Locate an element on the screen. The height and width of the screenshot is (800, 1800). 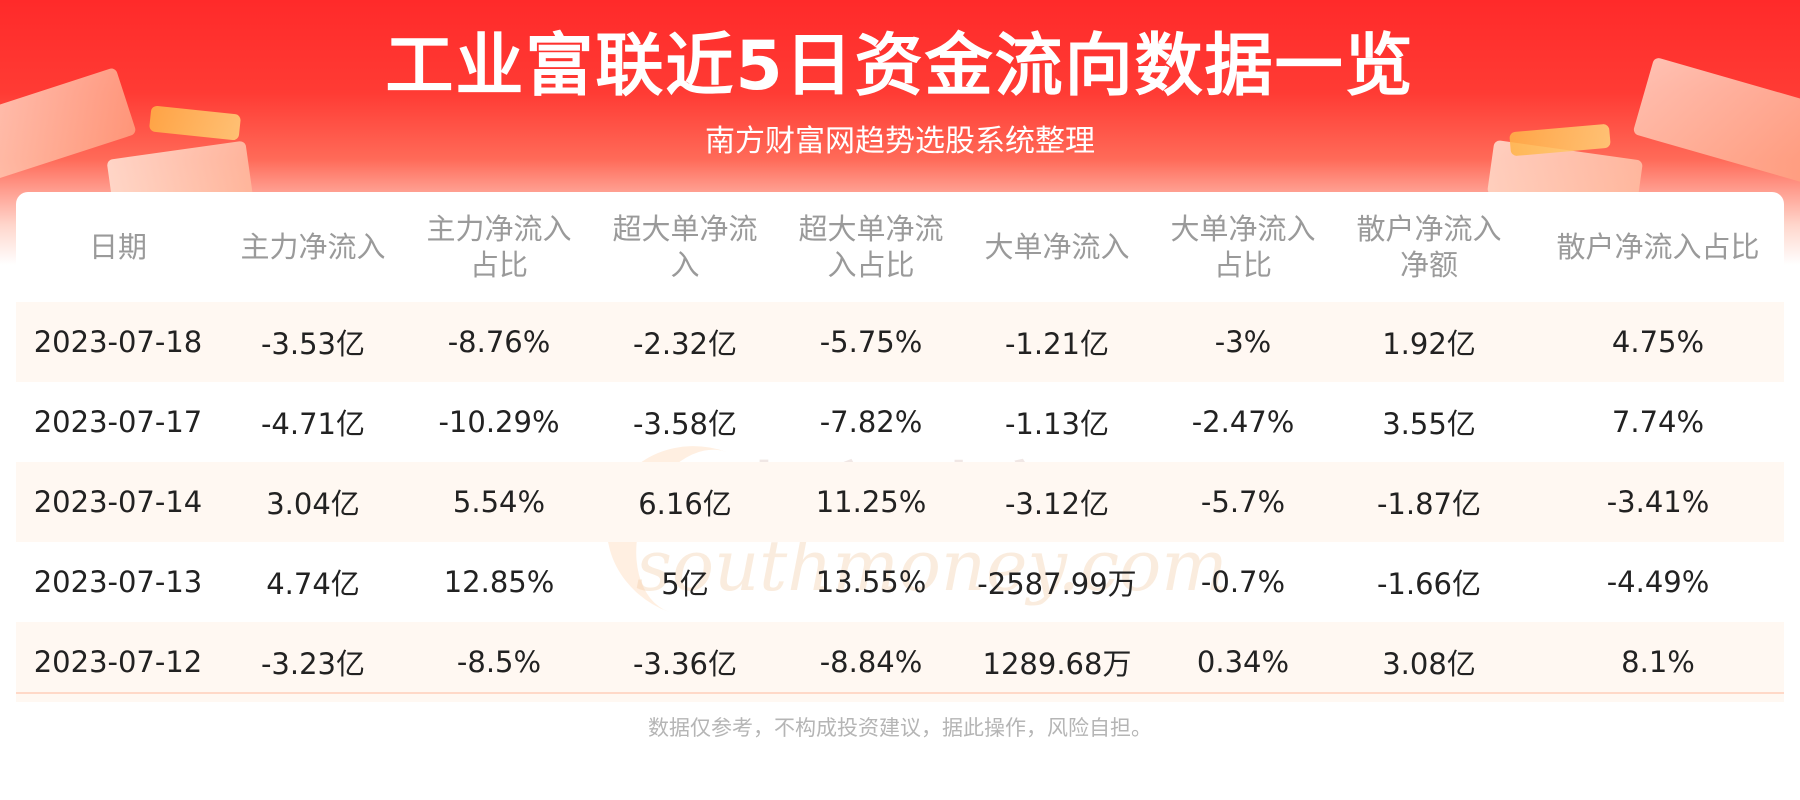
date-cell: 2023-07-17 is located at coordinates (118, 422).